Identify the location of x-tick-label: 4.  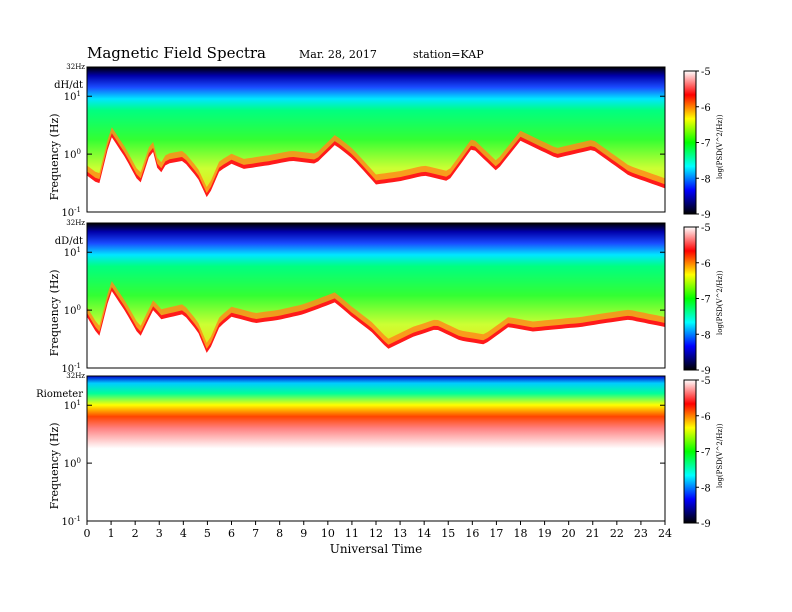
(183, 533).